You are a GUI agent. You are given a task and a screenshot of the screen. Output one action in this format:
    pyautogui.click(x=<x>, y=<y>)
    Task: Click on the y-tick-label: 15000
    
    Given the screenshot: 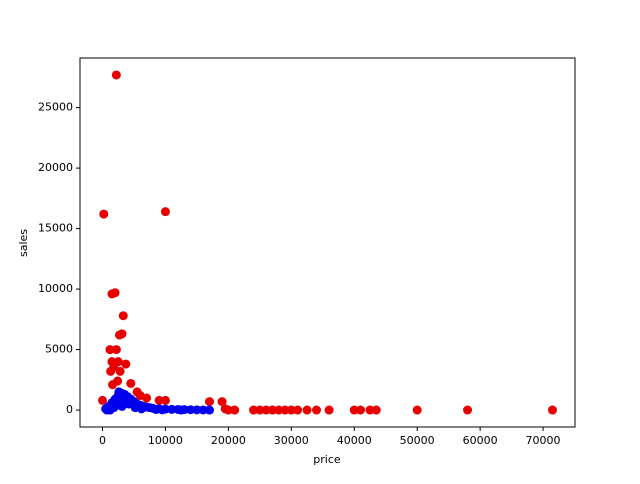 What is the action you would take?
    pyautogui.click(x=55, y=228)
    